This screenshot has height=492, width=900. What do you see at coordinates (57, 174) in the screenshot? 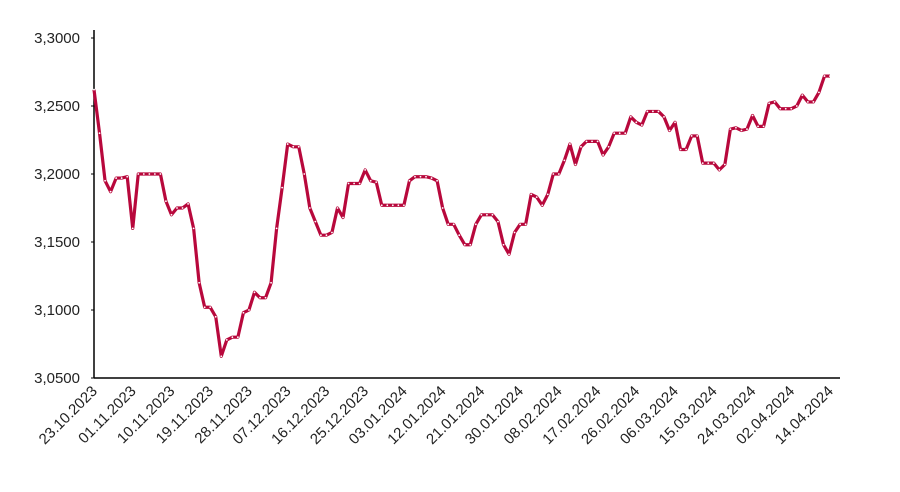
I see `y-tick-label: 3,2000` at bounding box center [57, 174].